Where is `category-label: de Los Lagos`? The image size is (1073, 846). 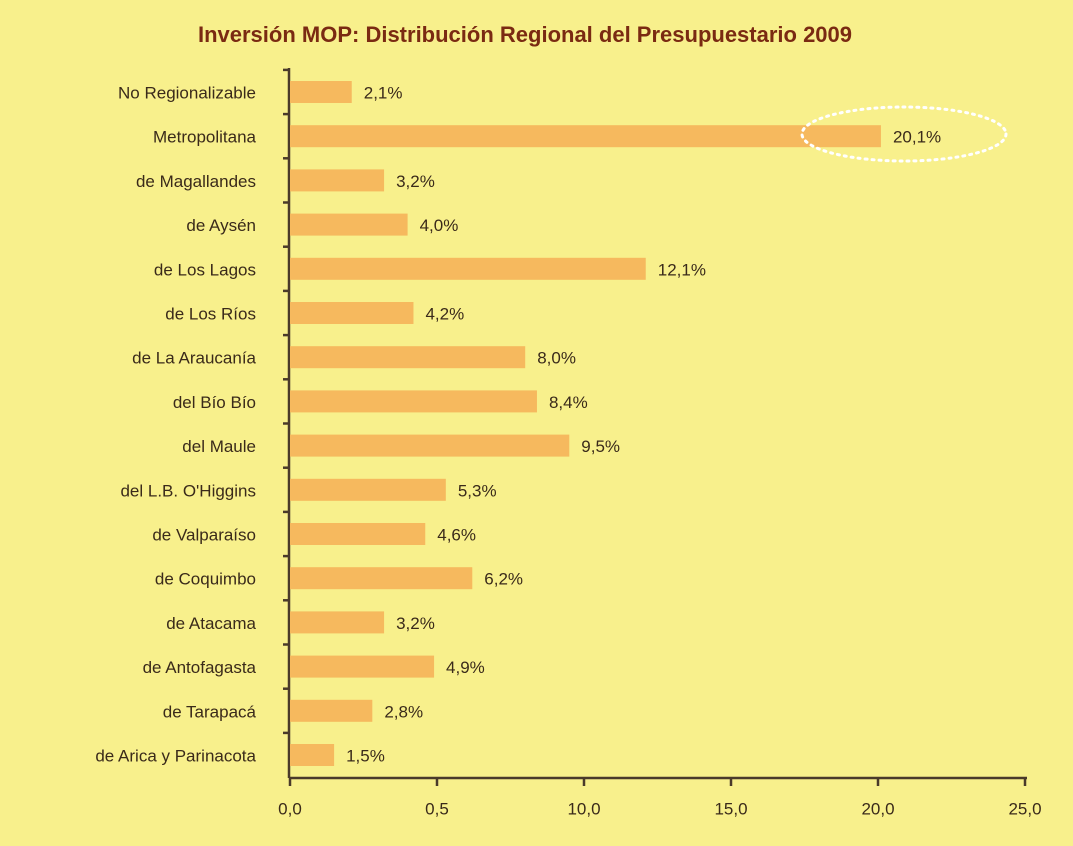 category-label: de Los Lagos is located at coordinates (205, 269).